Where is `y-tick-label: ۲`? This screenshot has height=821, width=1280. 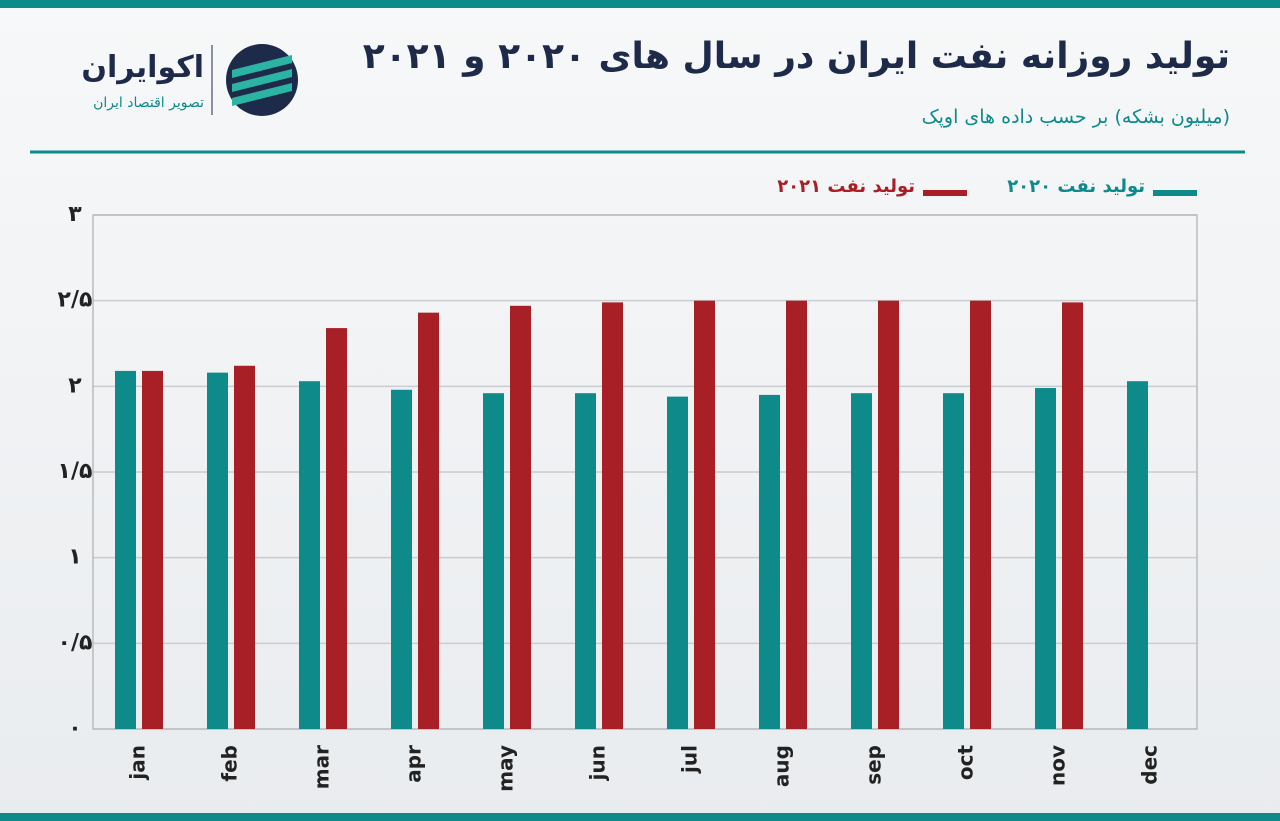 y-tick-label: ۲ is located at coordinates (75, 385).